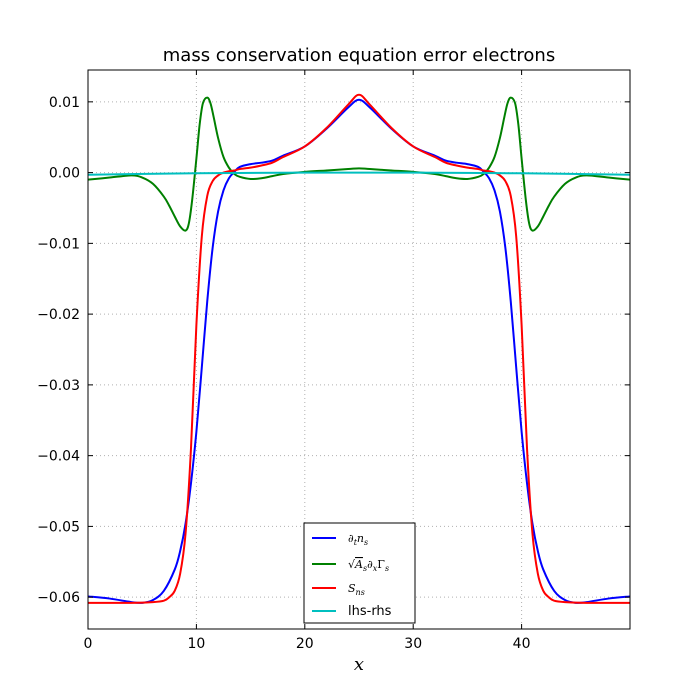 The height and width of the screenshot is (700, 700). Describe the element at coordinates (58, 598) in the screenshot. I see `y-tick-label: −0.06` at that location.